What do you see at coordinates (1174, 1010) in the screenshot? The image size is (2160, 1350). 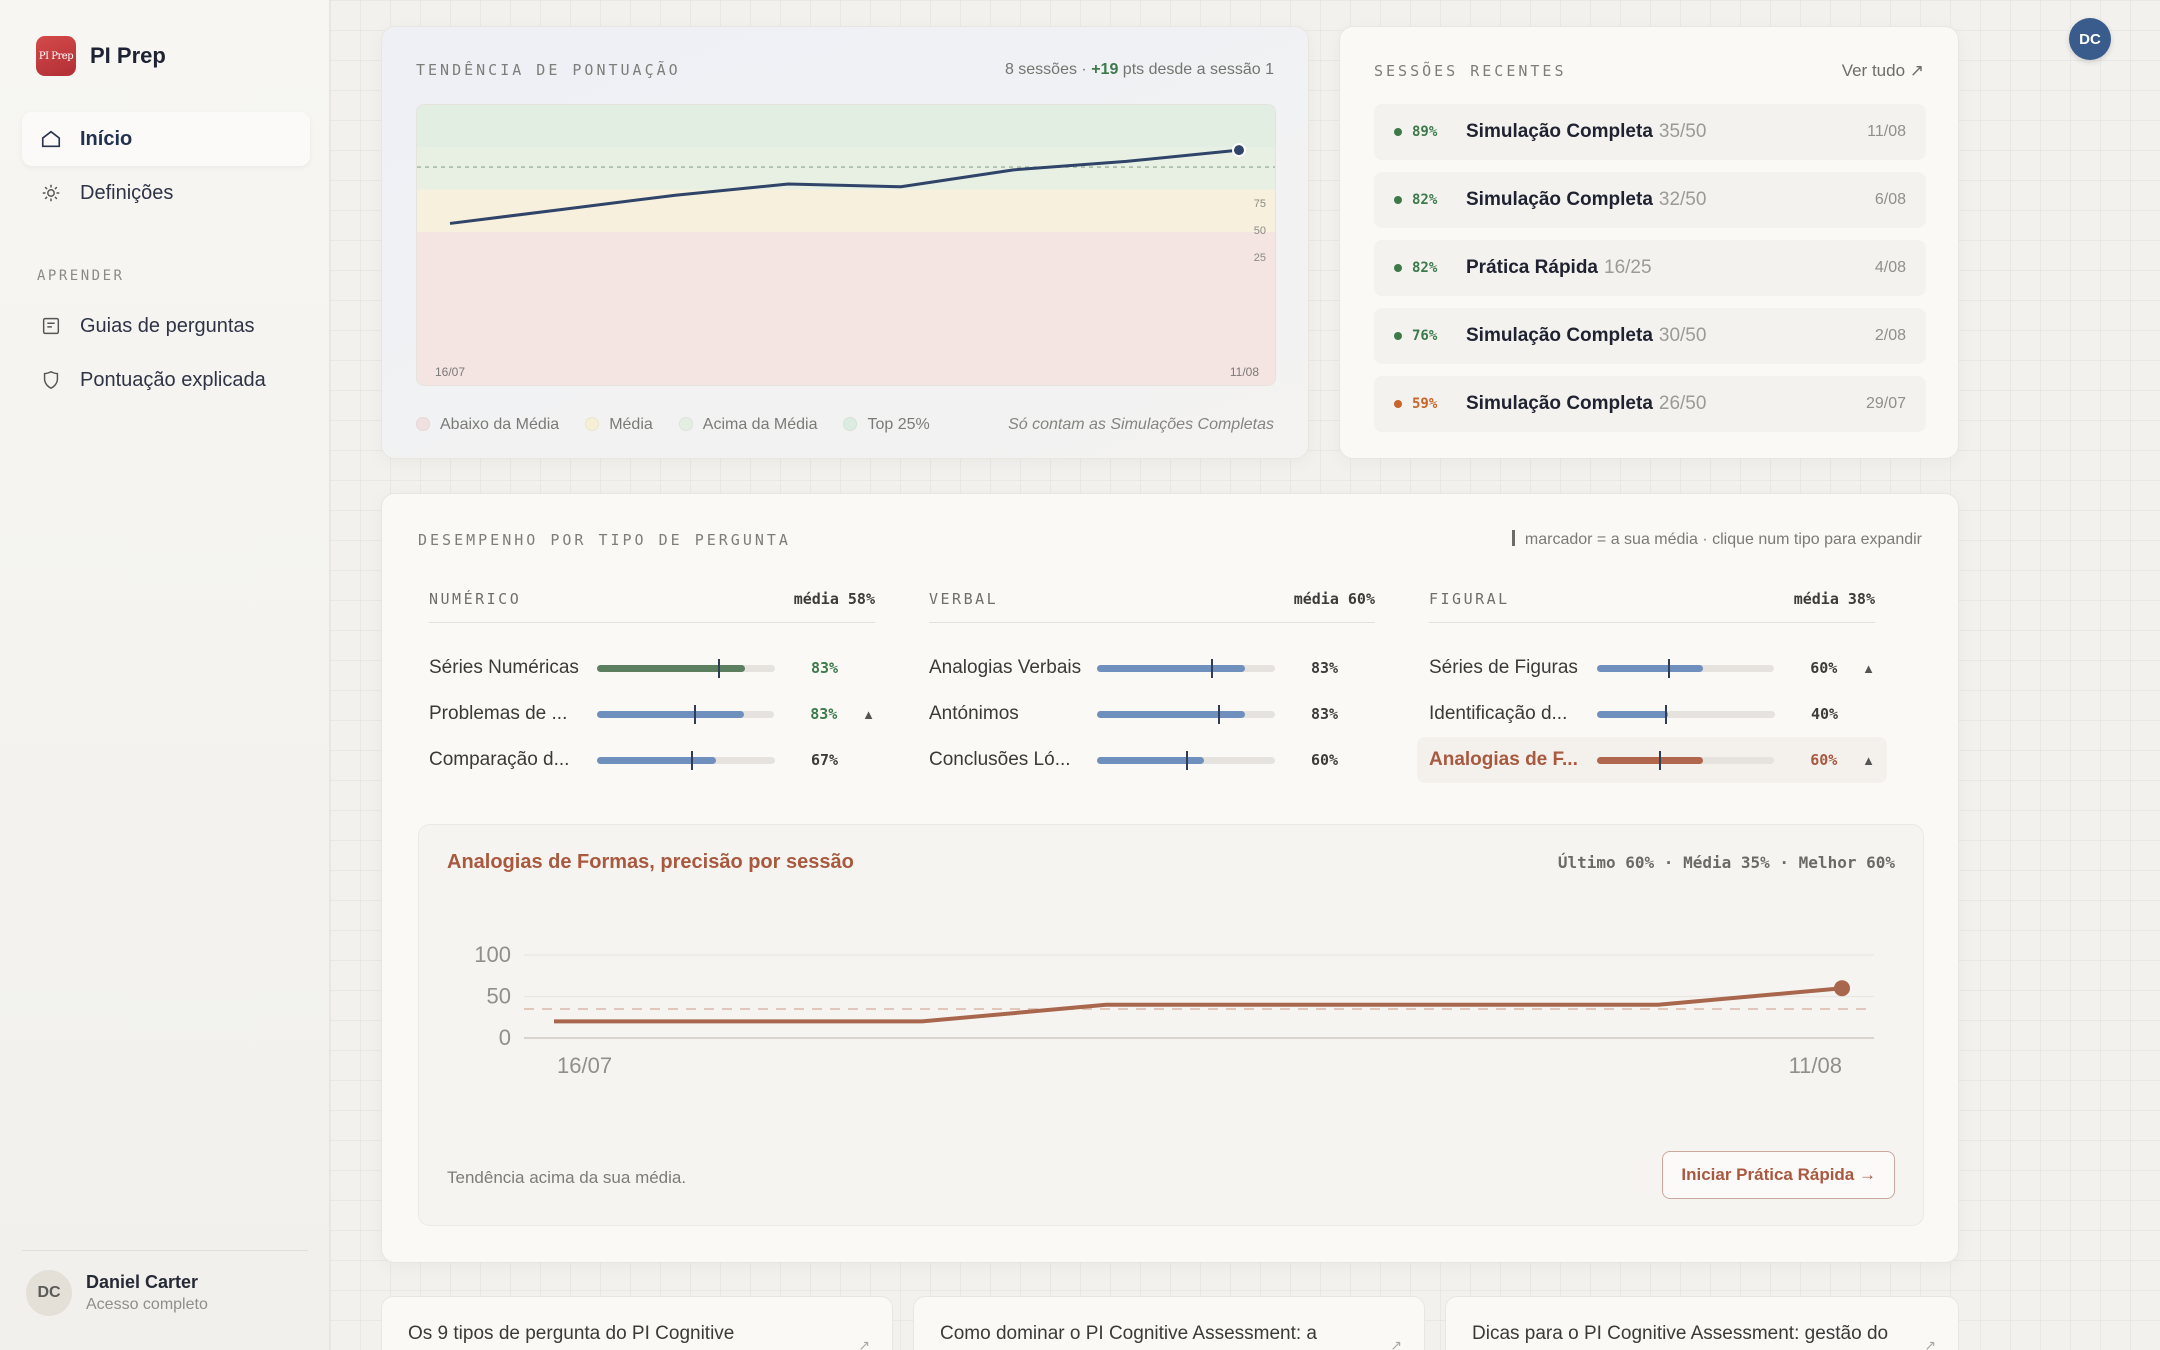 I see `detail-chart: 100 50 0 16/07 11/08` at bounding box center [1174, 1010].